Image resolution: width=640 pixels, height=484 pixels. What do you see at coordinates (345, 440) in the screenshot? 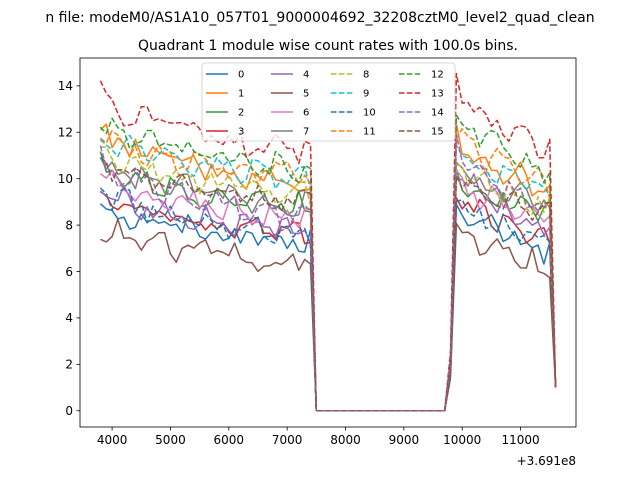
I see `x-tick-label: 8000` at bounding box center [345, 440].